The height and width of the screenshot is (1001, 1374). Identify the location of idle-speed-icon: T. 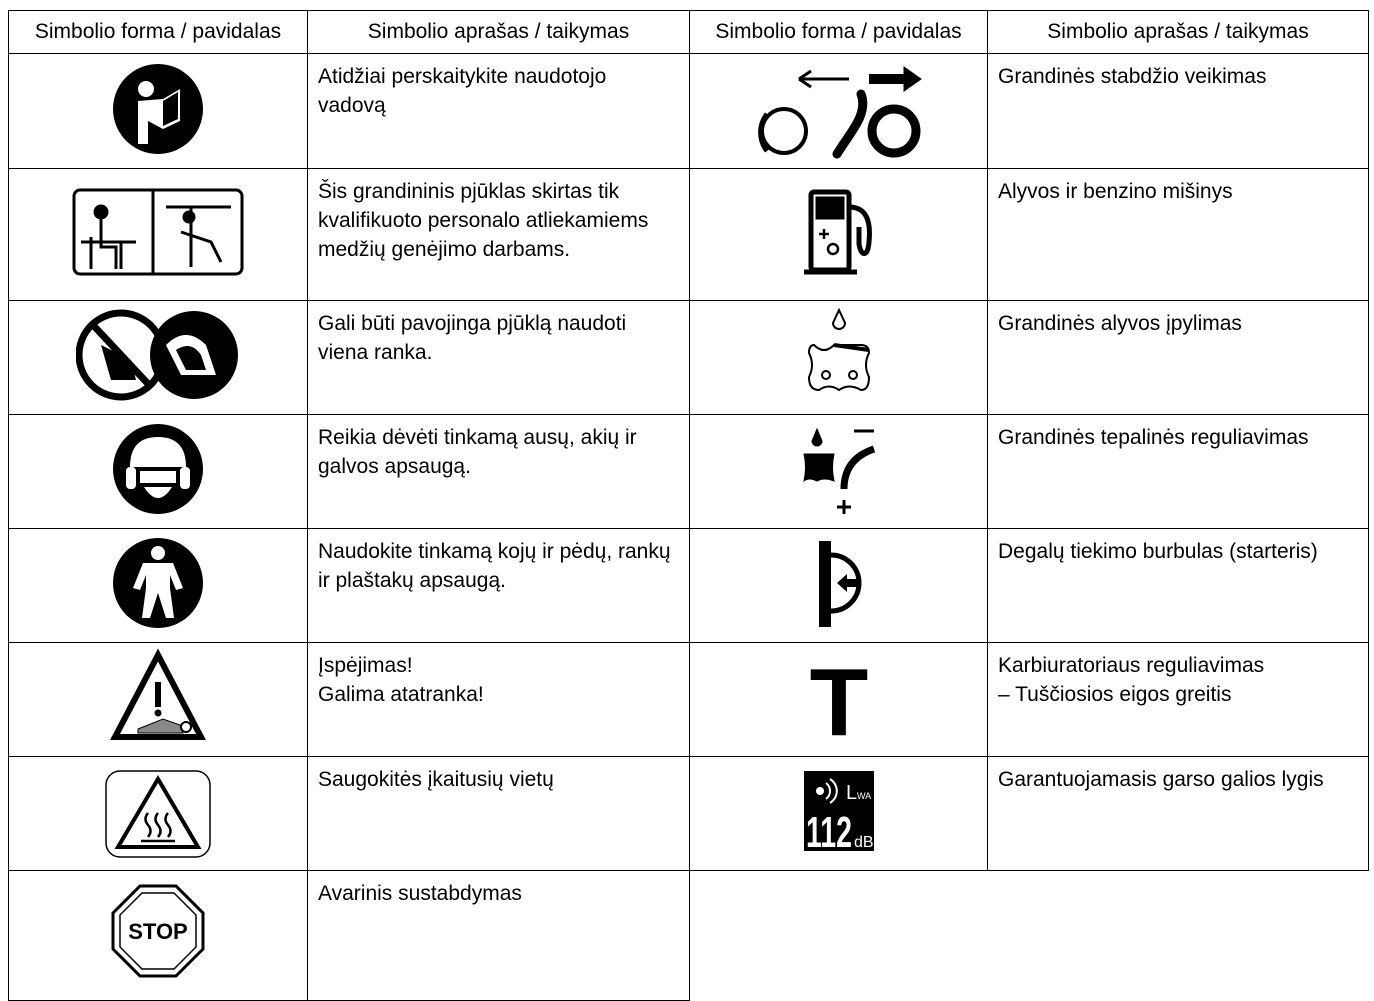
(838, 702).